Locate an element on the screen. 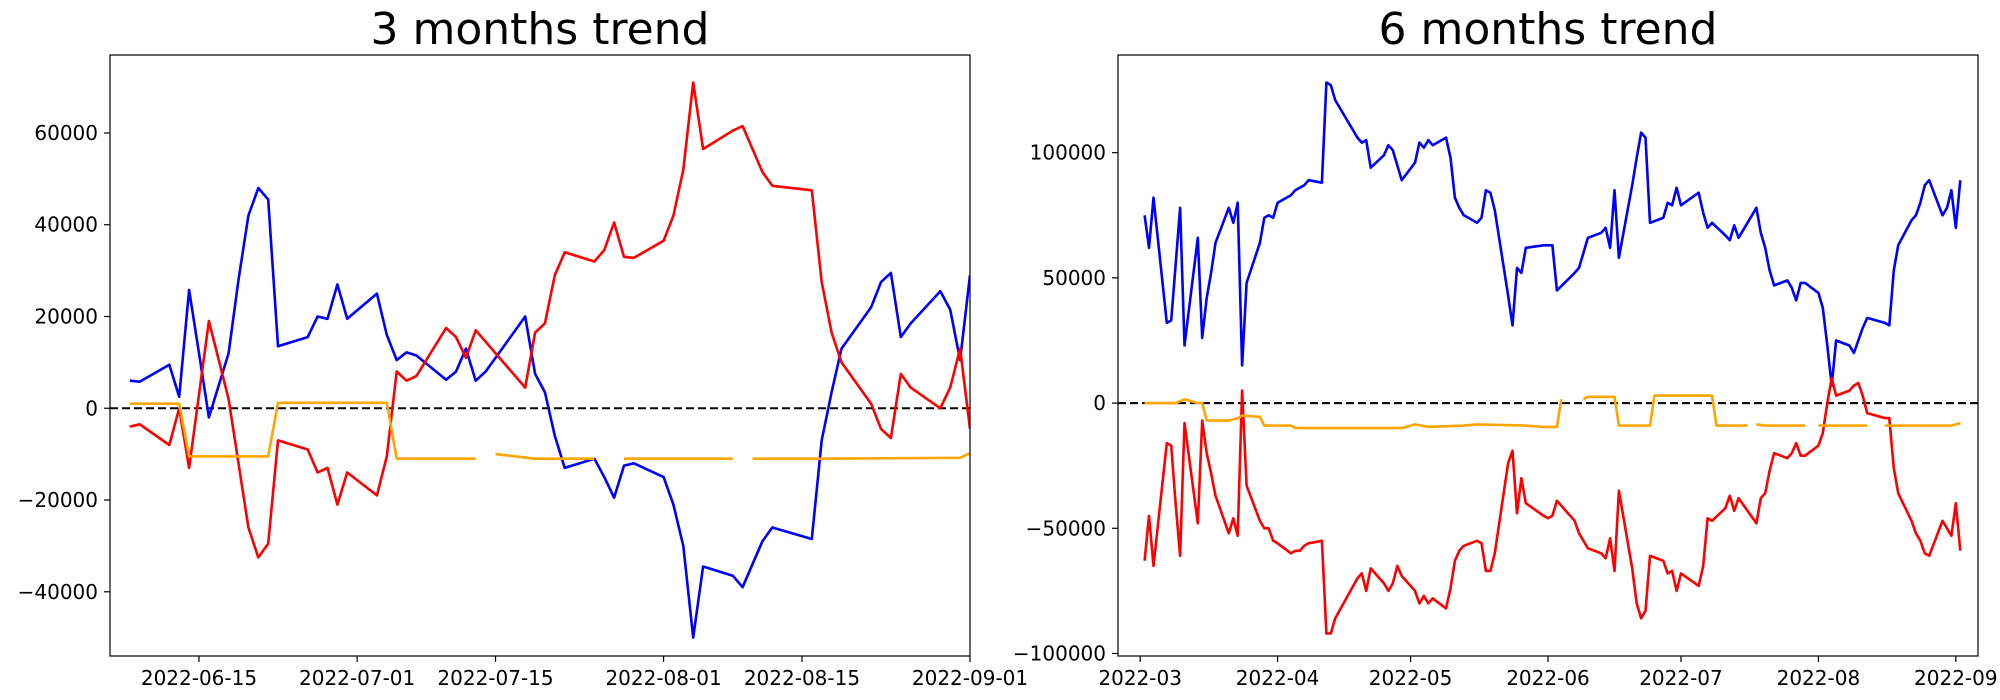 Image resolution: width=2000 pixels, height=700 pixels. y-tick-label: 60000 is located at coordinates (66, 133).